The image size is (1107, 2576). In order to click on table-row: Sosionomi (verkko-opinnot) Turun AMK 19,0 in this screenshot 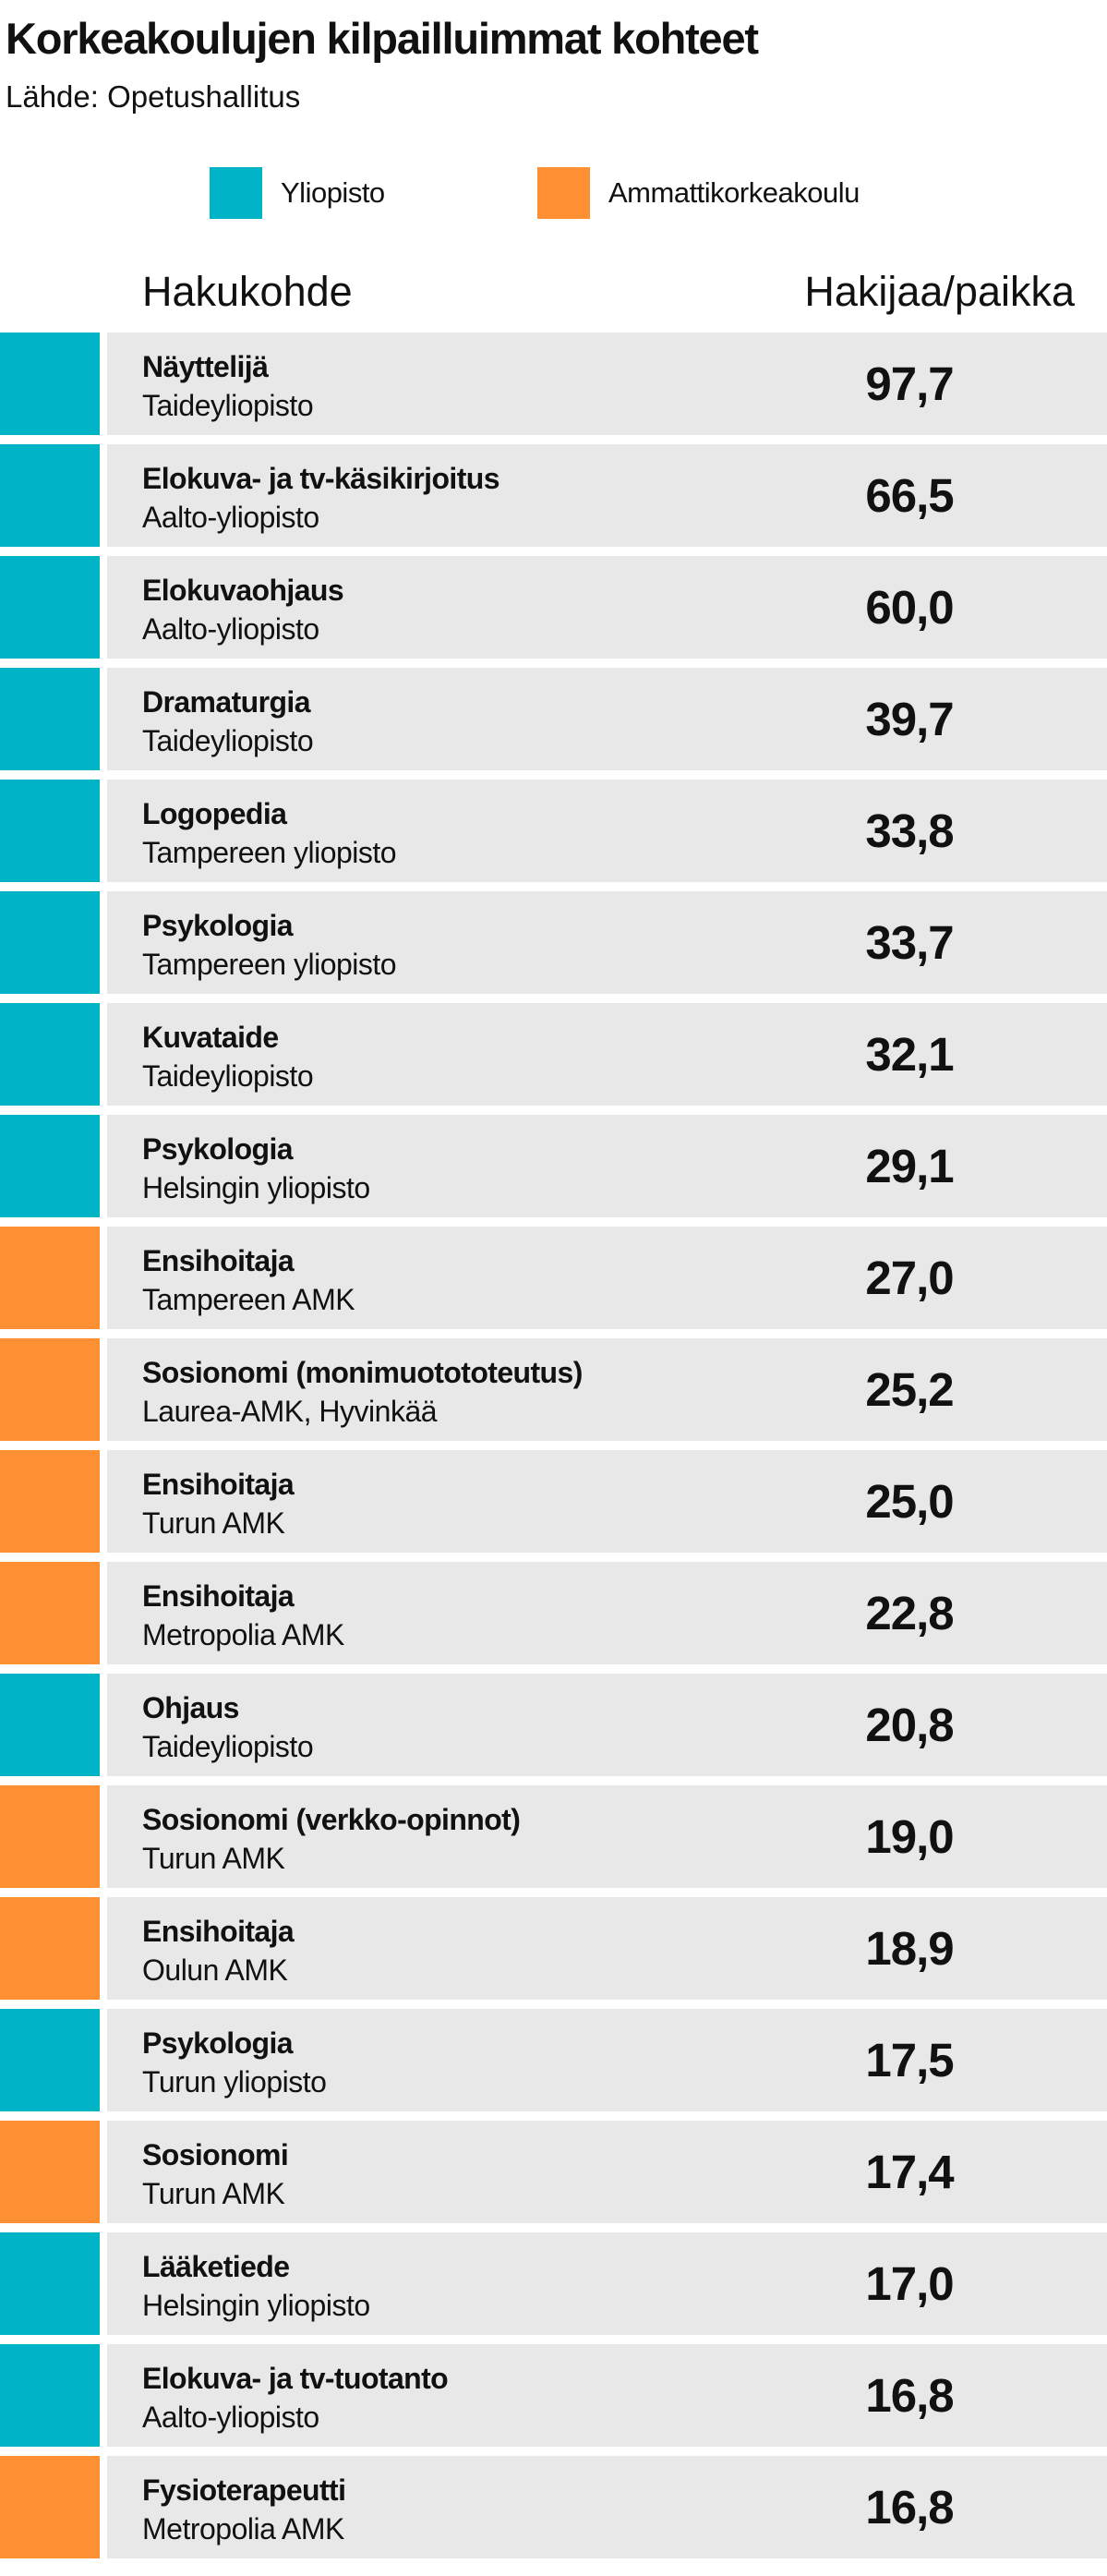, I will do `click(553, 1836)`.